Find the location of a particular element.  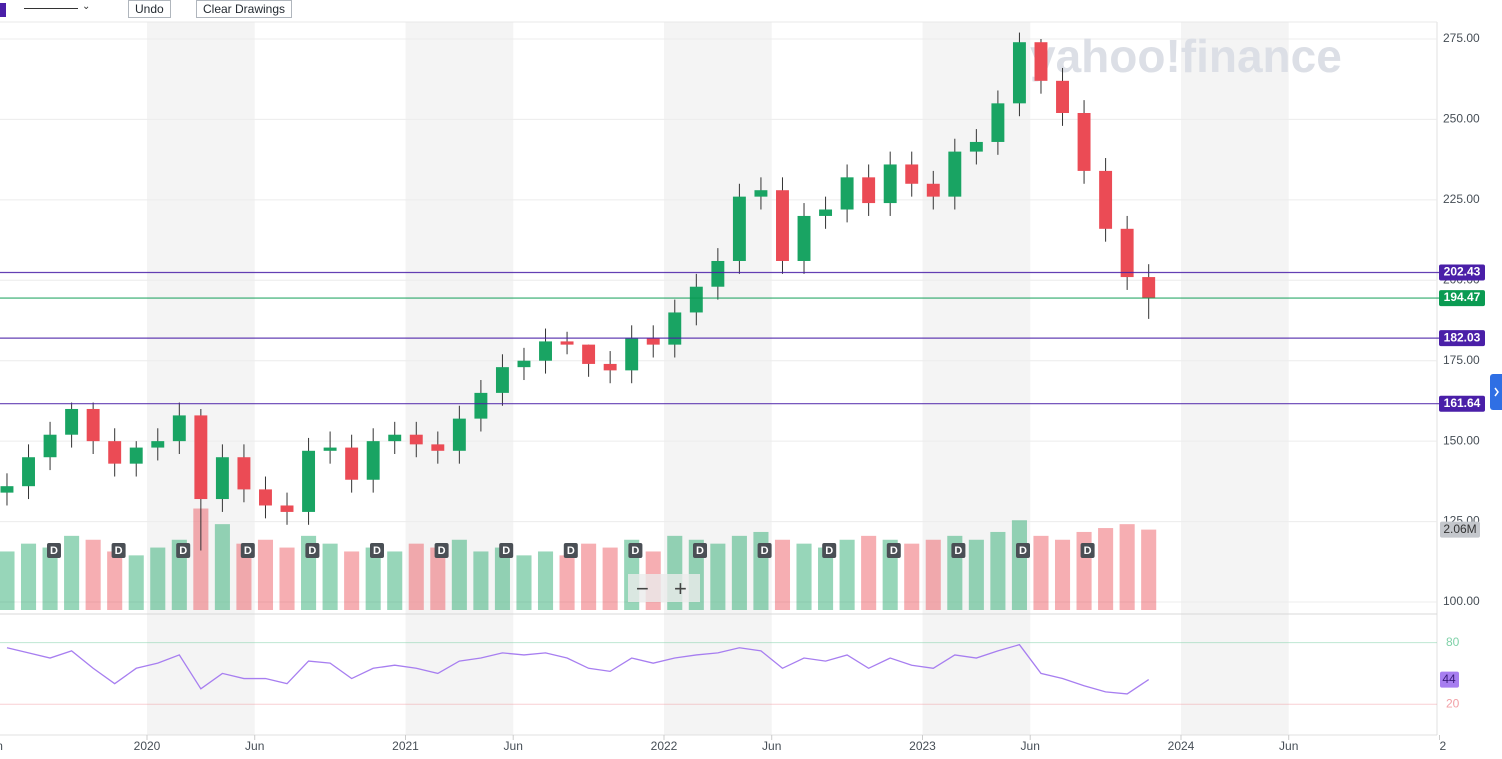

rsi-line is located at coordinates (578, 669).